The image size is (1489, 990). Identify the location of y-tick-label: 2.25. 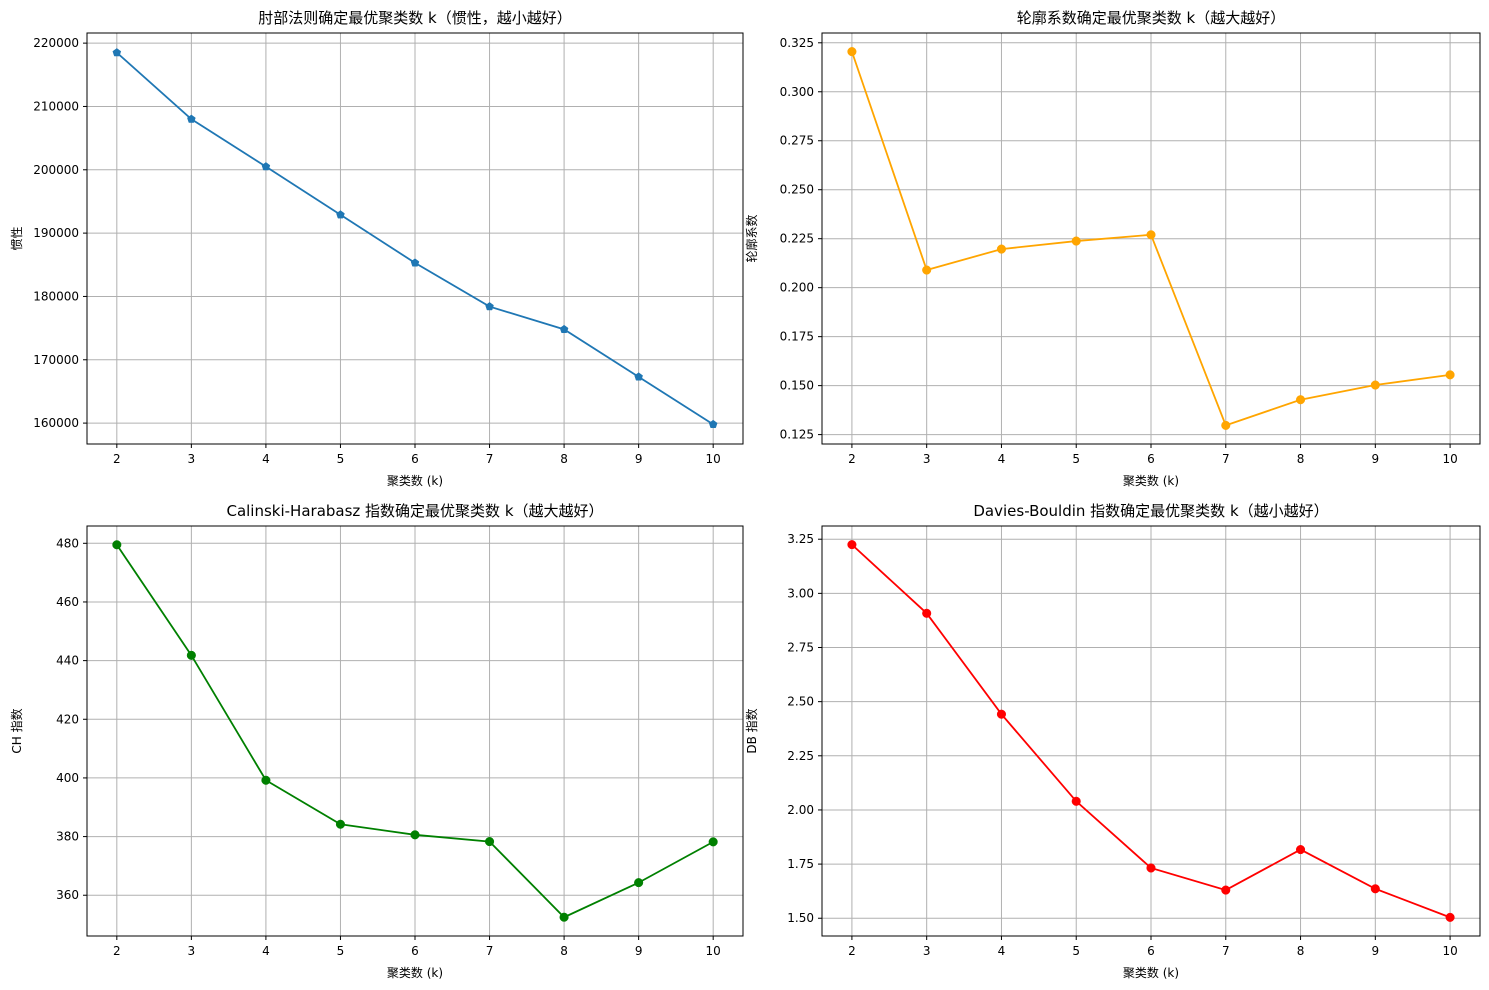
(800, 756).